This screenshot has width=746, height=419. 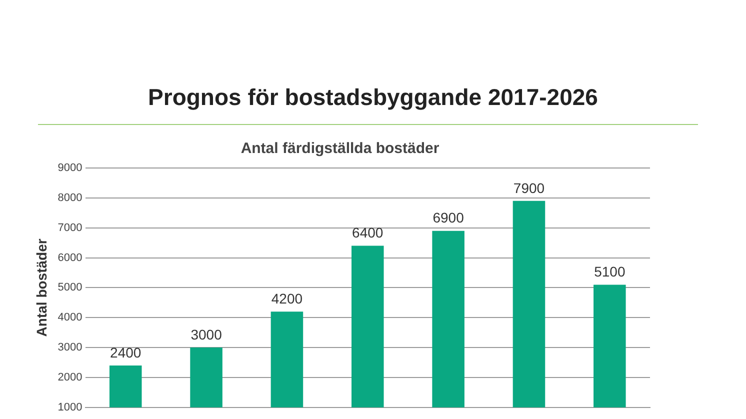 What do you see at coordinates (368, 232) in the screenshot?
I see `data-label: 6400` at bounding box center [368, 232].